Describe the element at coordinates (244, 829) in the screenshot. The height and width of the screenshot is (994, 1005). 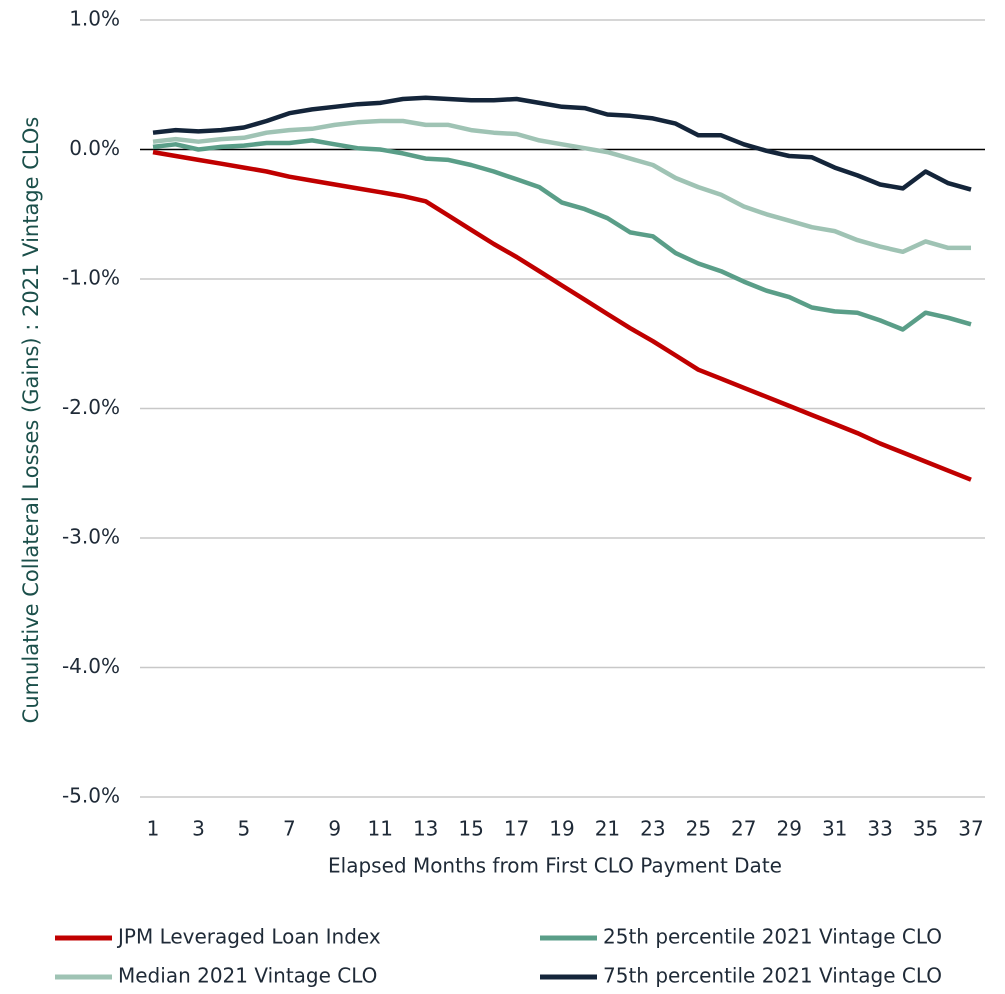
I see `x-tick-label: 5` at that location.